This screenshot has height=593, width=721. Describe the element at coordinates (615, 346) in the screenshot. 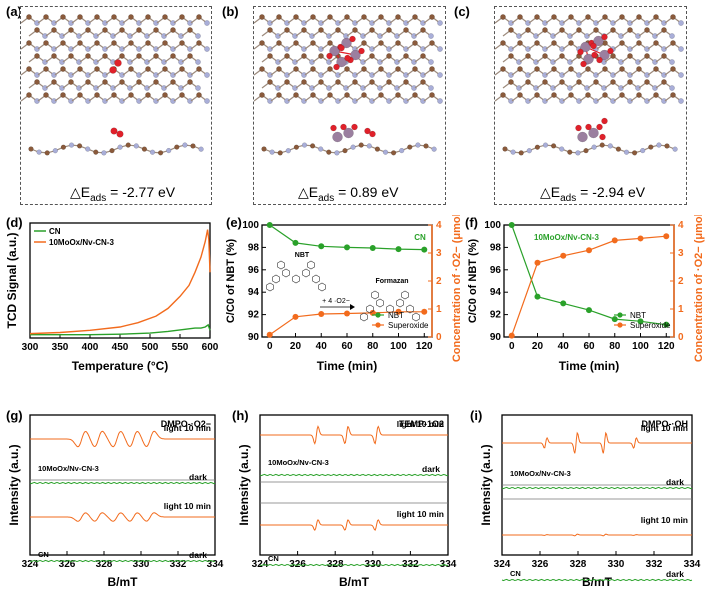

I see `x-tick-label: 80` at that location.